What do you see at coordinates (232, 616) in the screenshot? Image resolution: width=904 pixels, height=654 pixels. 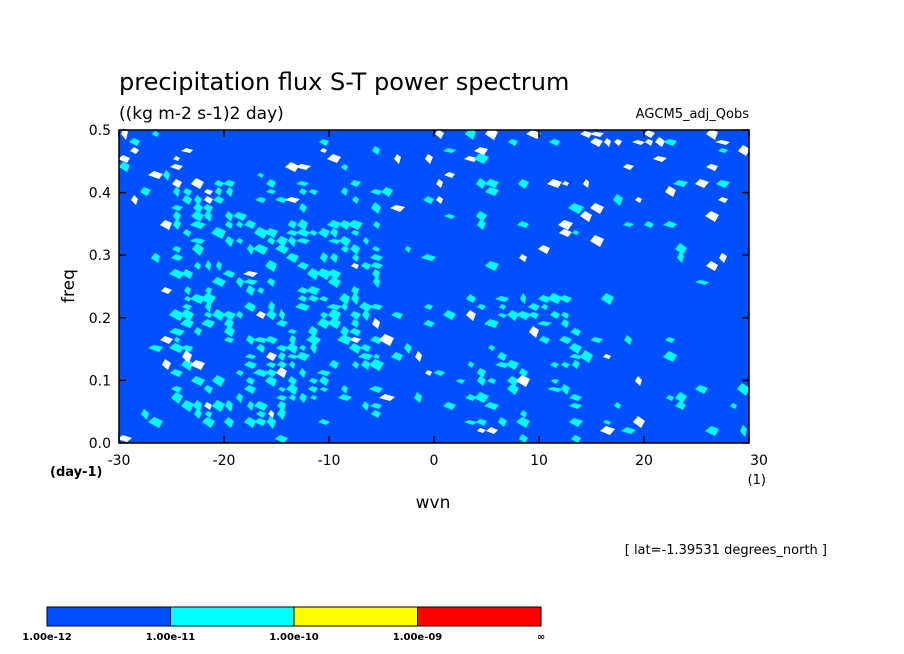 I see `legend-swatch` at bounding box center [232, 616].